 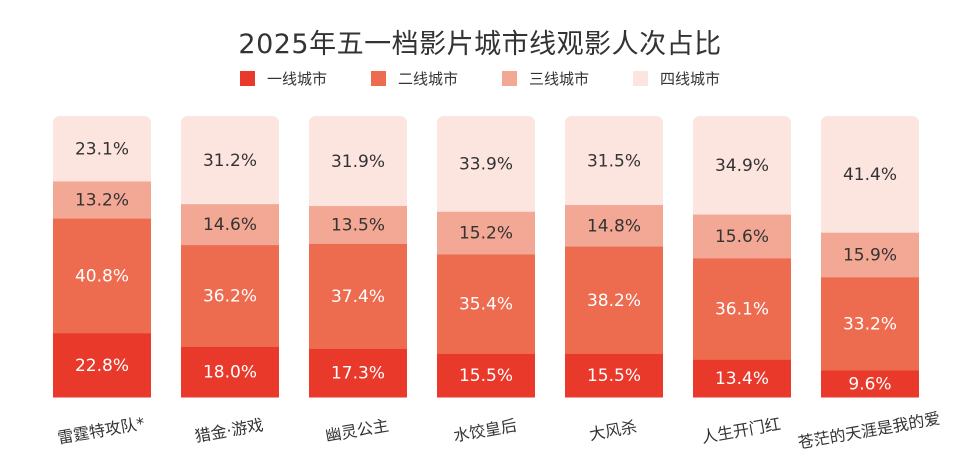 I want to click on data-label-tier1-2: 18.0%, so click(x=230, y=373).